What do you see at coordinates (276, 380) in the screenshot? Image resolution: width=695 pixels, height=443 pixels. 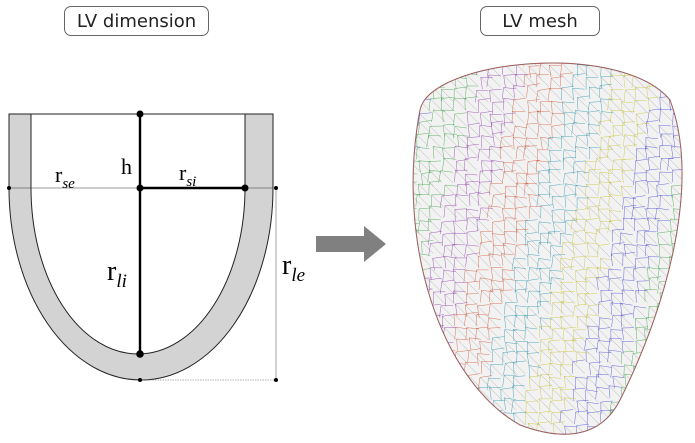 I see `r-le-bottom-point` at bounding box center [276, 380].